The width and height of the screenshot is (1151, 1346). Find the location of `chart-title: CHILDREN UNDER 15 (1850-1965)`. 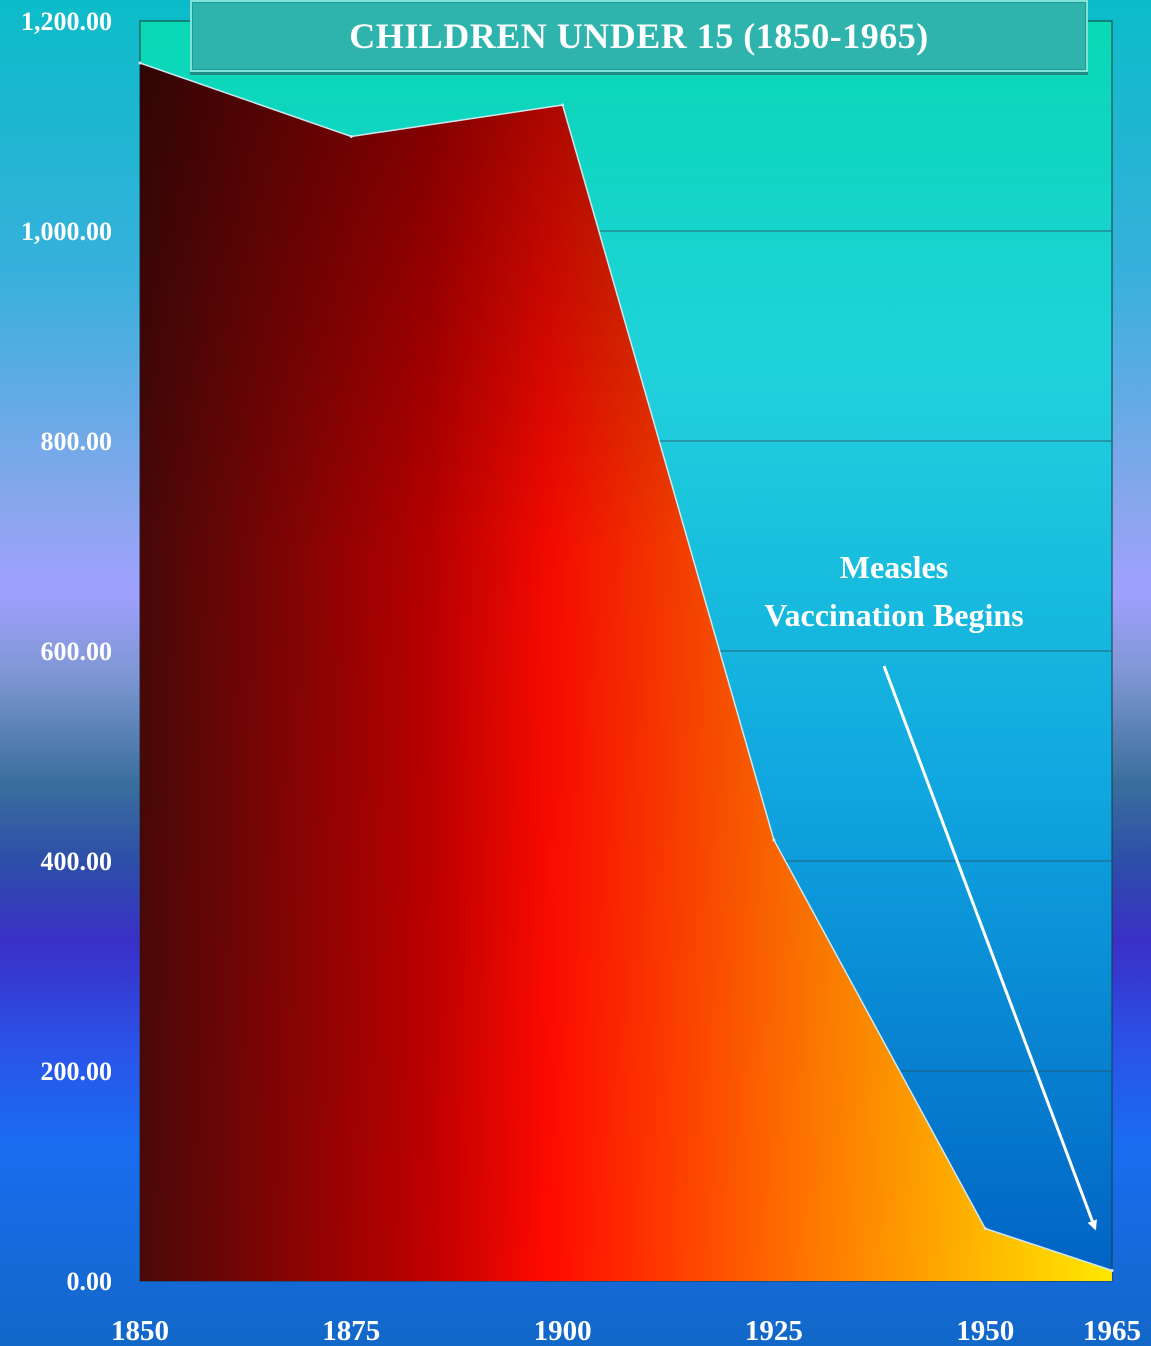

chart-title: CHILDREN UNDER 15 (1850-1965) is located at coordinates (639, 36).